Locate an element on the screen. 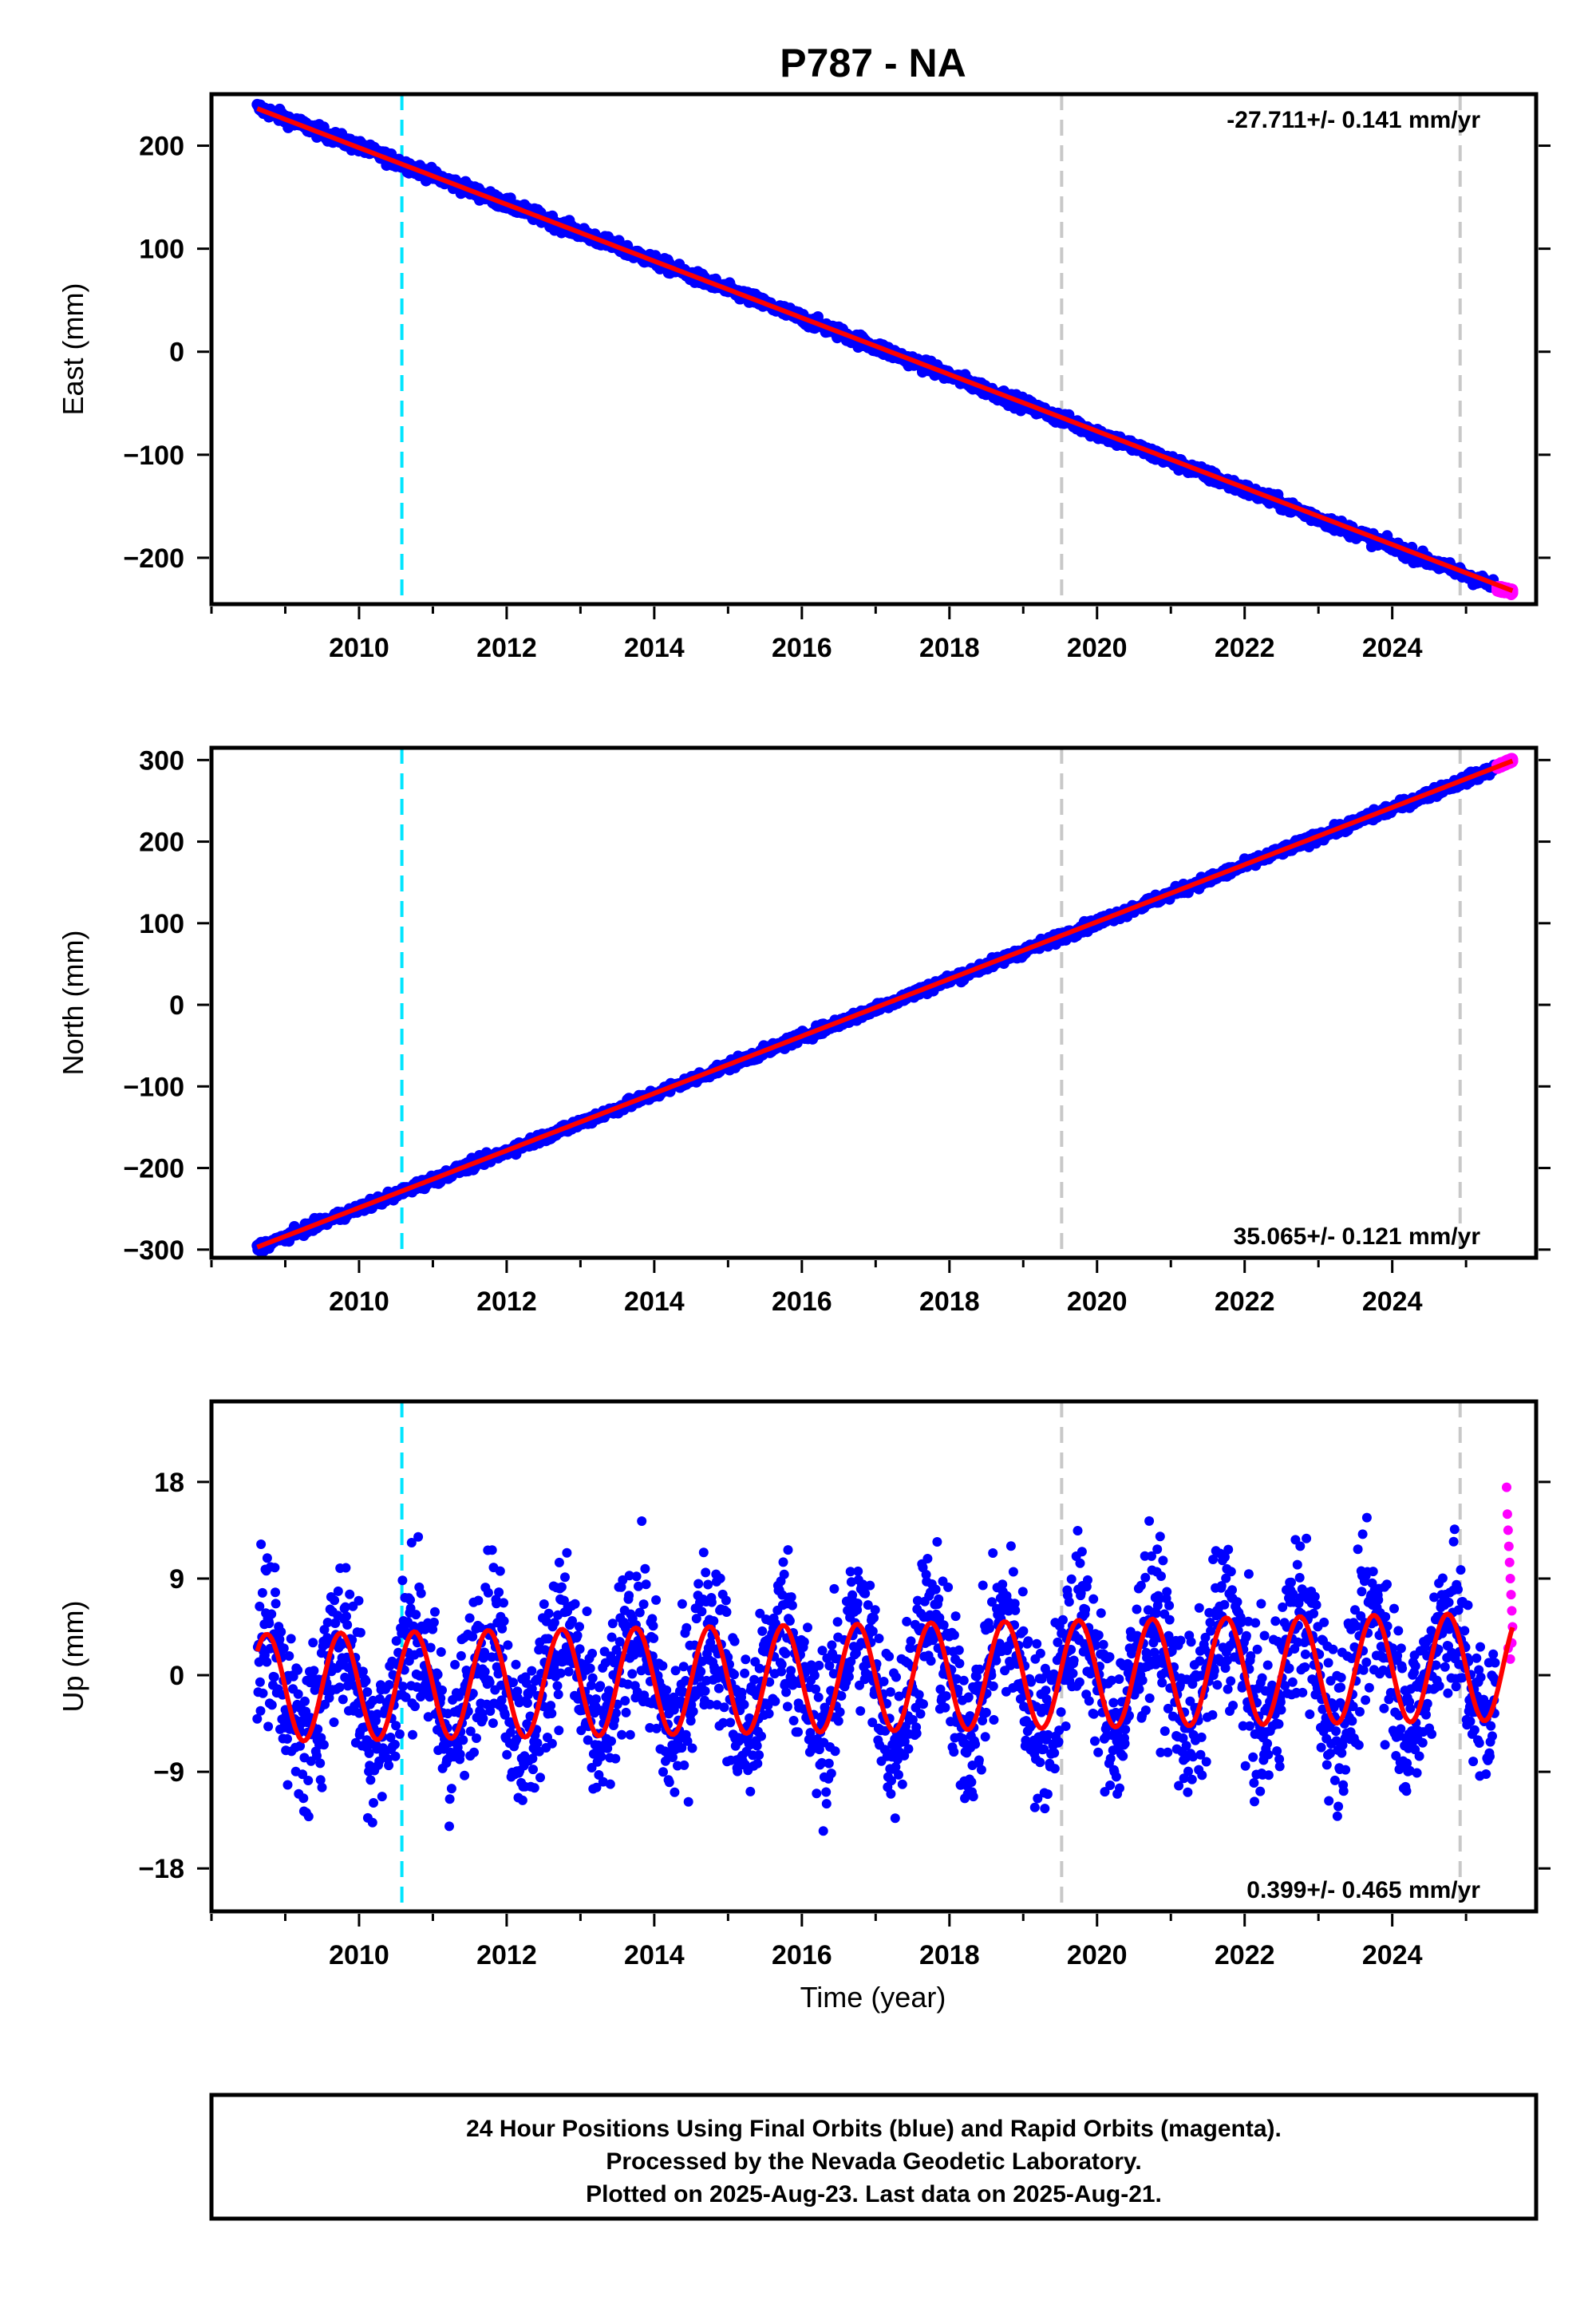  x-tick-label: 2012 is located at coordinates (506, 648).